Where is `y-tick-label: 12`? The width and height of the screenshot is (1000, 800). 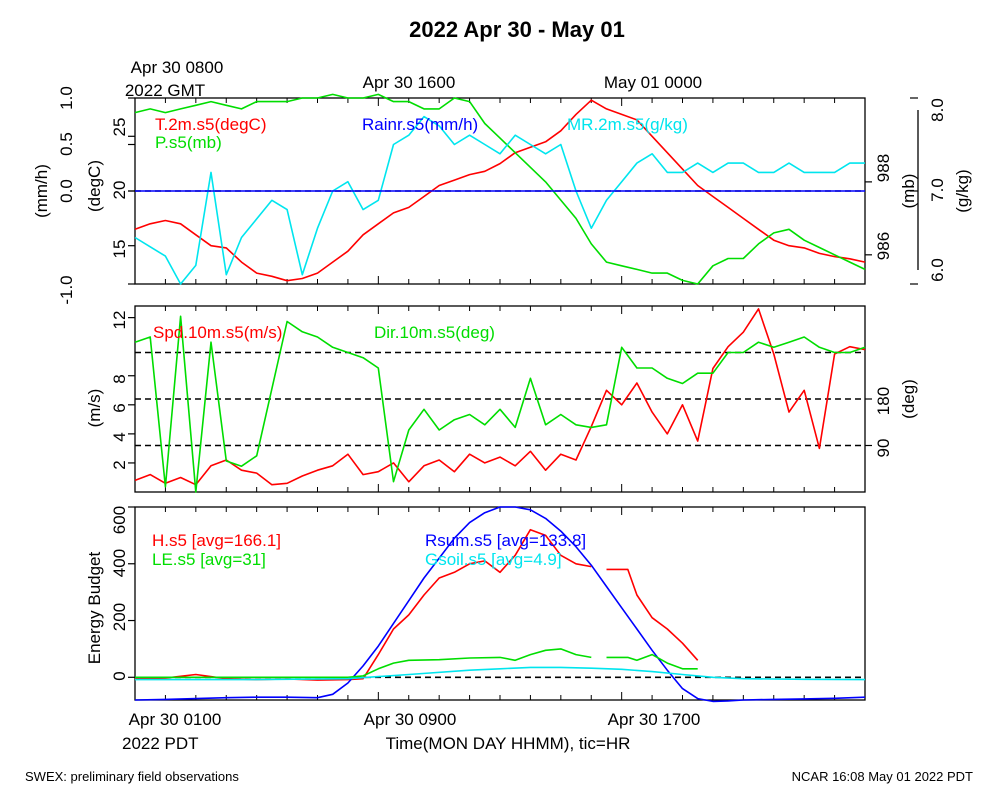 y-tick-label: 12 is located at coordinates (119, 320).